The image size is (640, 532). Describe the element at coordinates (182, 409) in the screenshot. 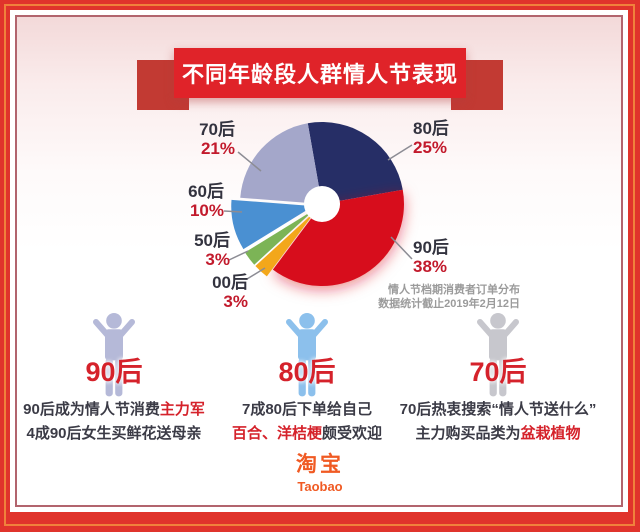

I see `section-90s-line1-highlight: 主力军` at that location.